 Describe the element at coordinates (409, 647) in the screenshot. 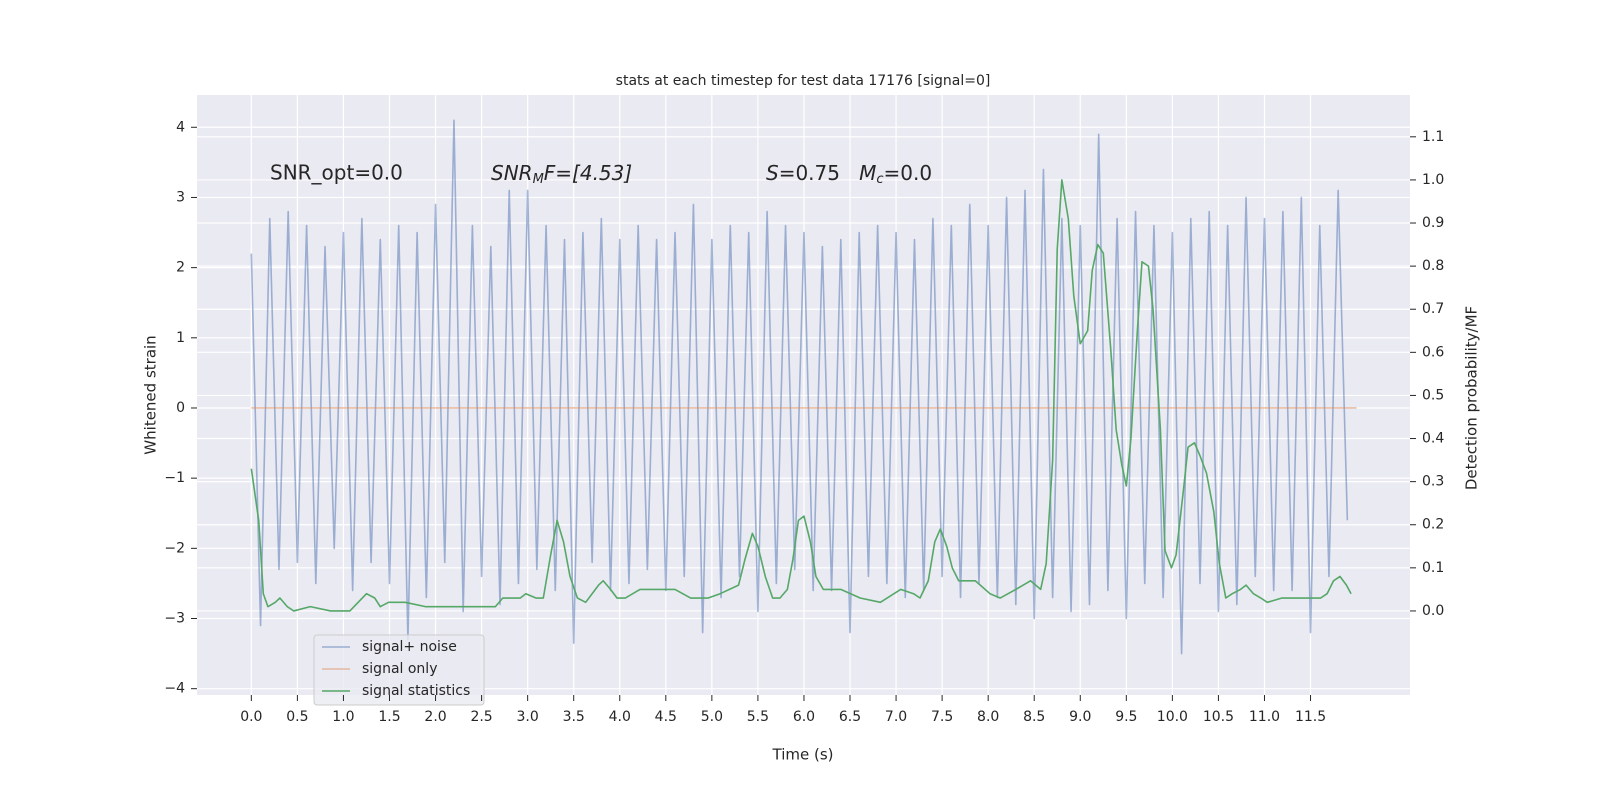

I see `legend-label: signal+ noise` at that location.